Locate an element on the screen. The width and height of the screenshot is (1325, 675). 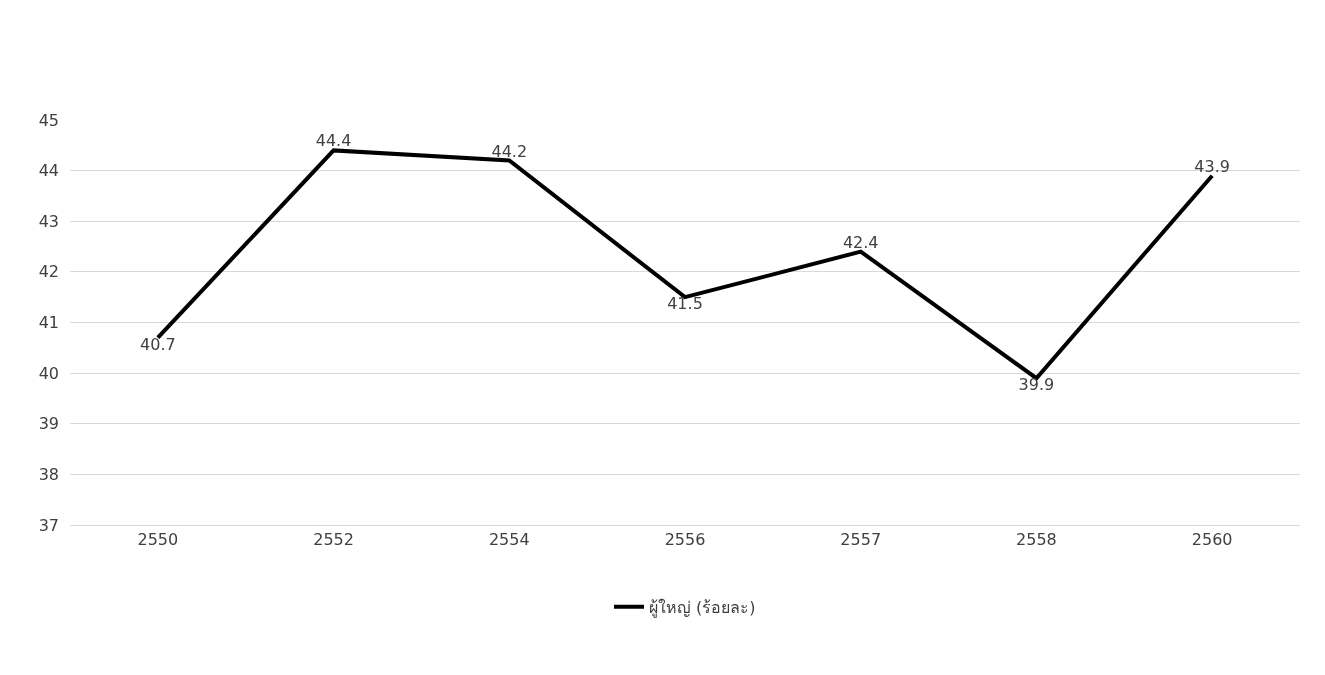
x-tick-label: 2557 is located at coordinates (861, 540).